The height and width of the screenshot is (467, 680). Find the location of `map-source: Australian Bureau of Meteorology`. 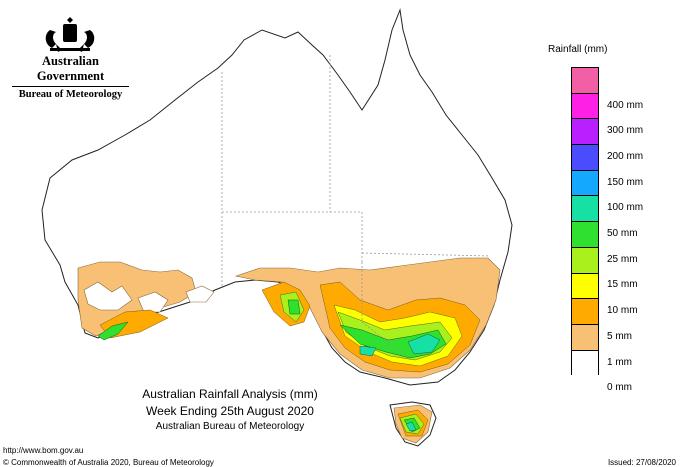

map-source: Australian Bureau of Meteorology is located at coordinates (230, 426).